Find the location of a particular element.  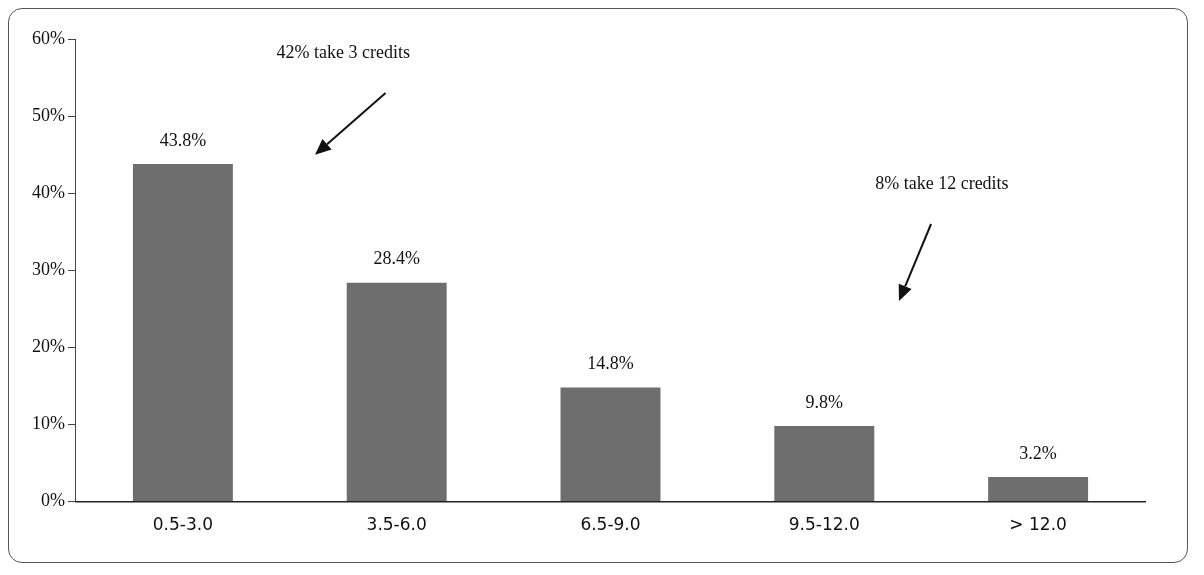

data-label: 14.8% is located at coordinates (610, 363).